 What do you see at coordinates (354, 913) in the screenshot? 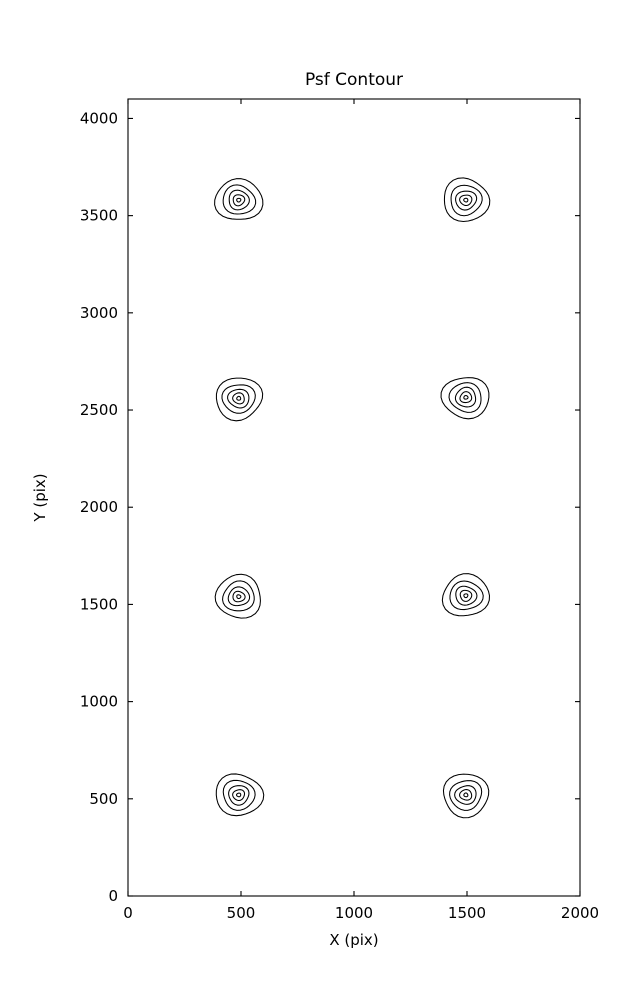
I see `xtick-label-2: 1000` at bounding box center [354, 913].